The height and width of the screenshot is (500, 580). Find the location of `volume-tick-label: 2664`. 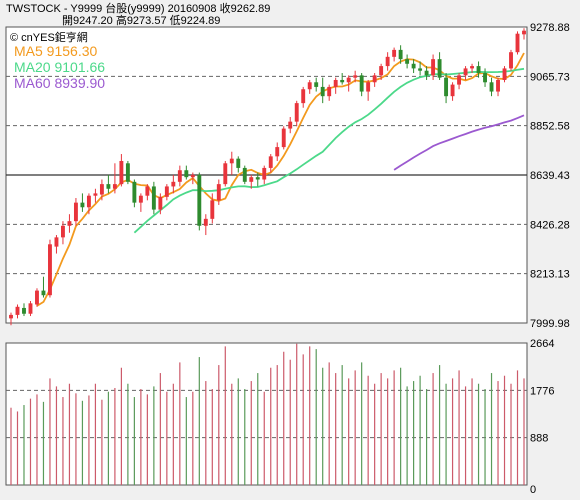

volume-tick-label: 2664 is located at coordinates (542, 344).